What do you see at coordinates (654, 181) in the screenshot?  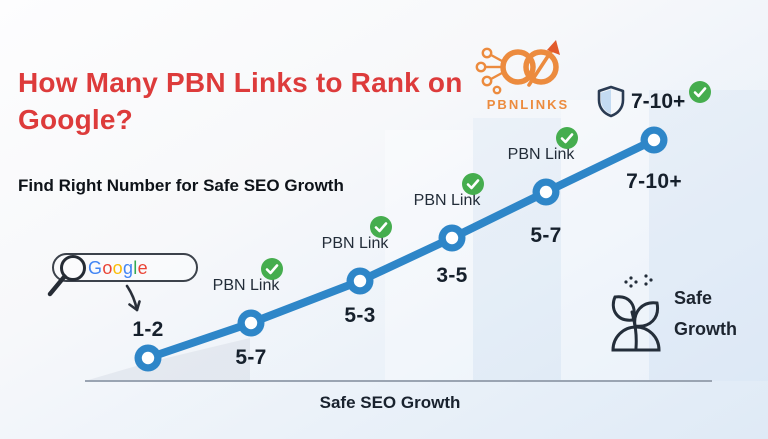 I see `point-value-label: 7-10+` at bounding box center [654, 181].